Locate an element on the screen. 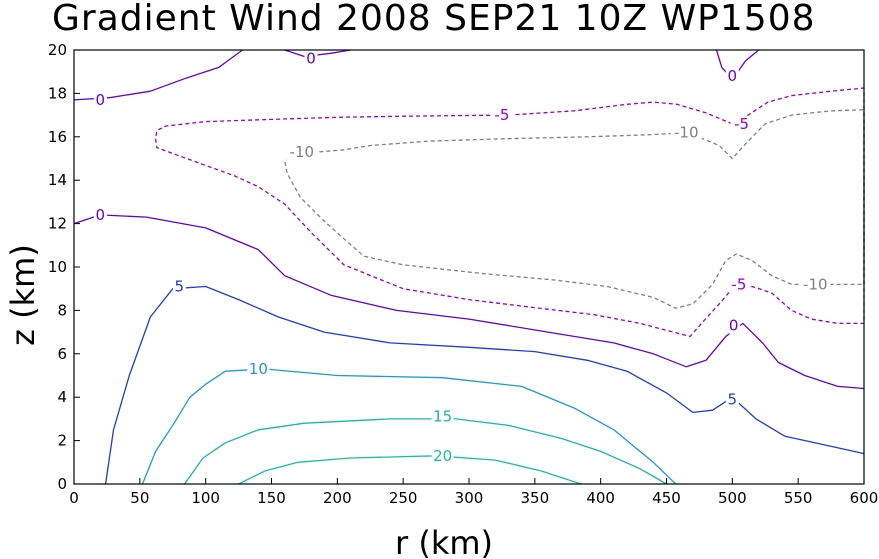  y-axis-title: z (km) is located at coordinates (23, 295).